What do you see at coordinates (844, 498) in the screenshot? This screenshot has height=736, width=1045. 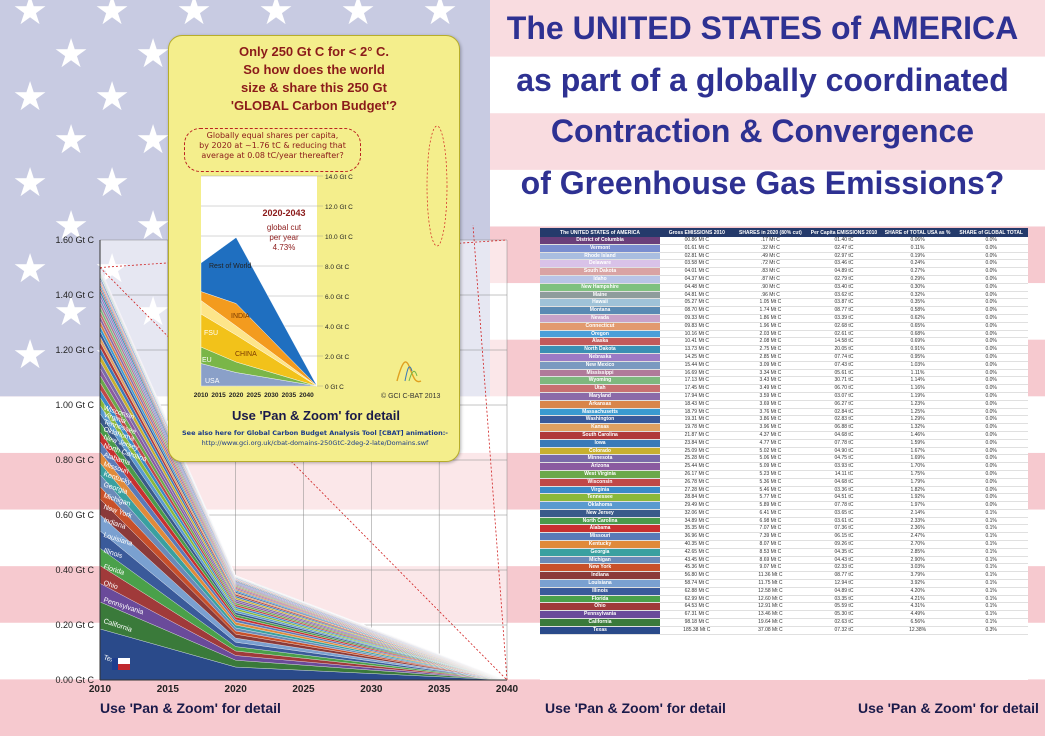 I see `table-cell: 04.51 tC` at bounding box center [844, 498].